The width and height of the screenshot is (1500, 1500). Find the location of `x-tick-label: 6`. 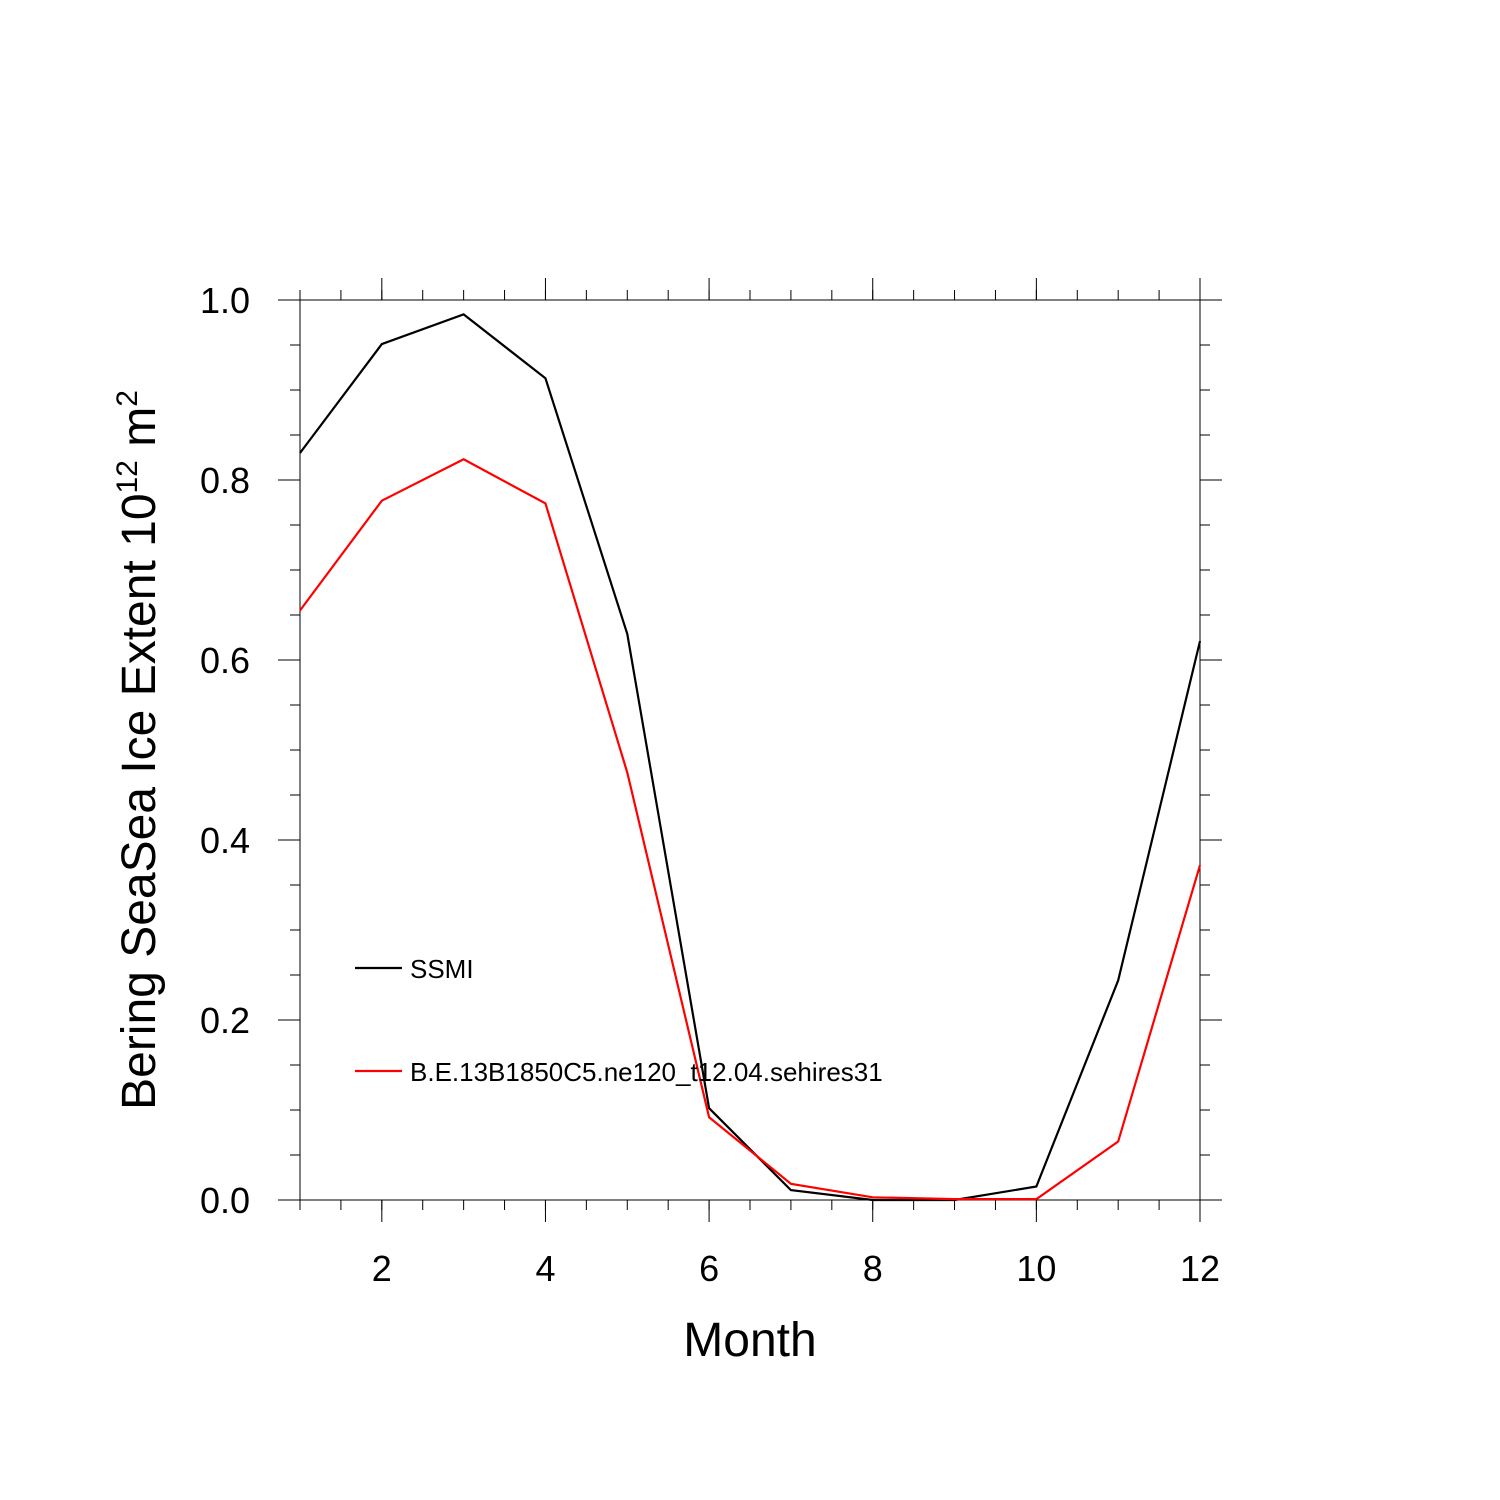

x-tick-label: 6 is located at coordinates (709, 1268).